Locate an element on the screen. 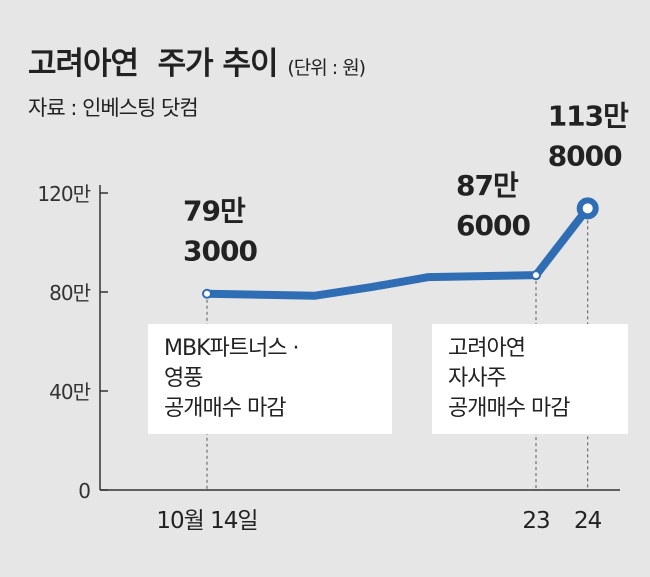  data-point-end is located at coordinates (587, 208).